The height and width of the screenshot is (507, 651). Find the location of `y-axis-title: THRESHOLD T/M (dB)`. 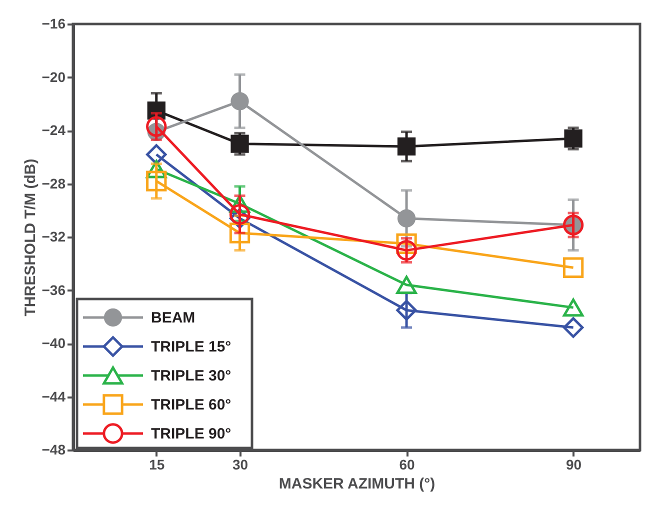

y-axis-title: THRESHOLD T/M (dB) is located at coordinates (30, 237).